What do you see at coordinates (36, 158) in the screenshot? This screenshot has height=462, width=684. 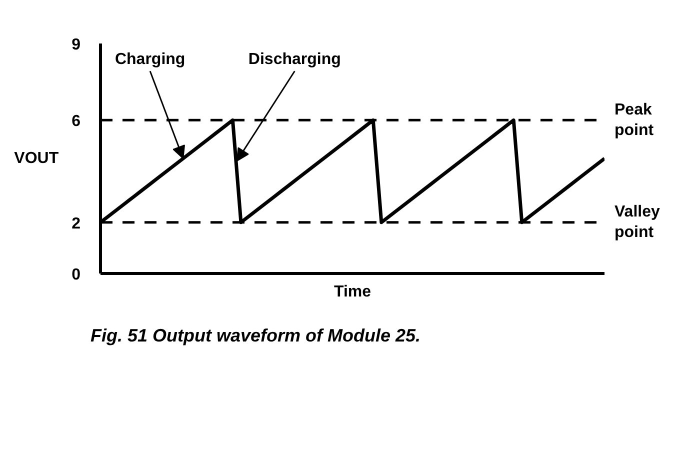 I see `y-axis-title: VOUT` at bounding box center [36, 158].